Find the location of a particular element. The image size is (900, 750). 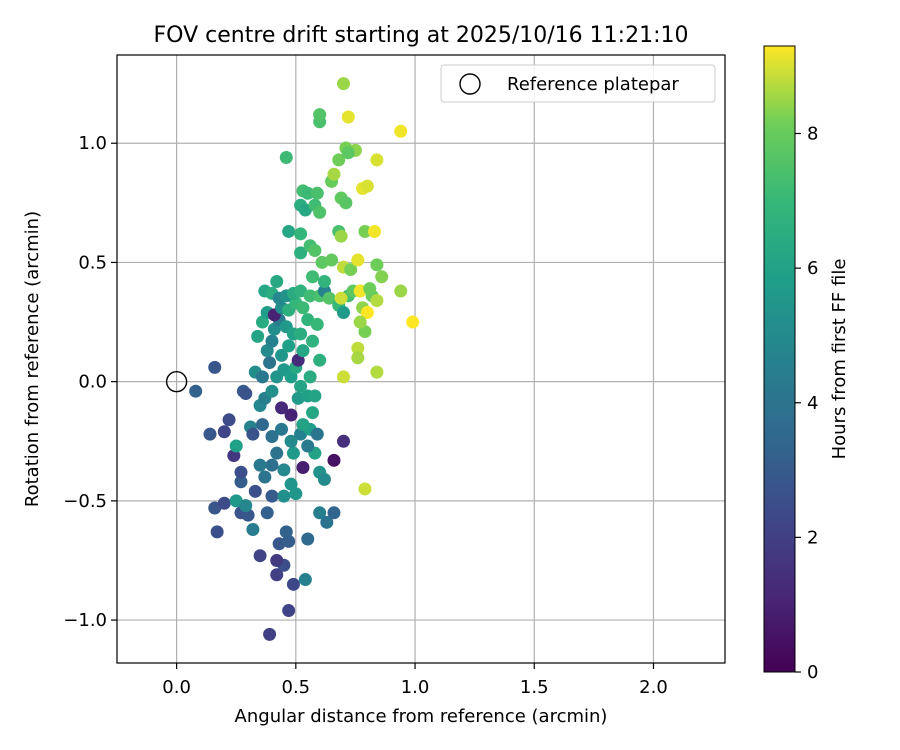

y-tick-label: 0.5 is located at coordinates (92, 262).